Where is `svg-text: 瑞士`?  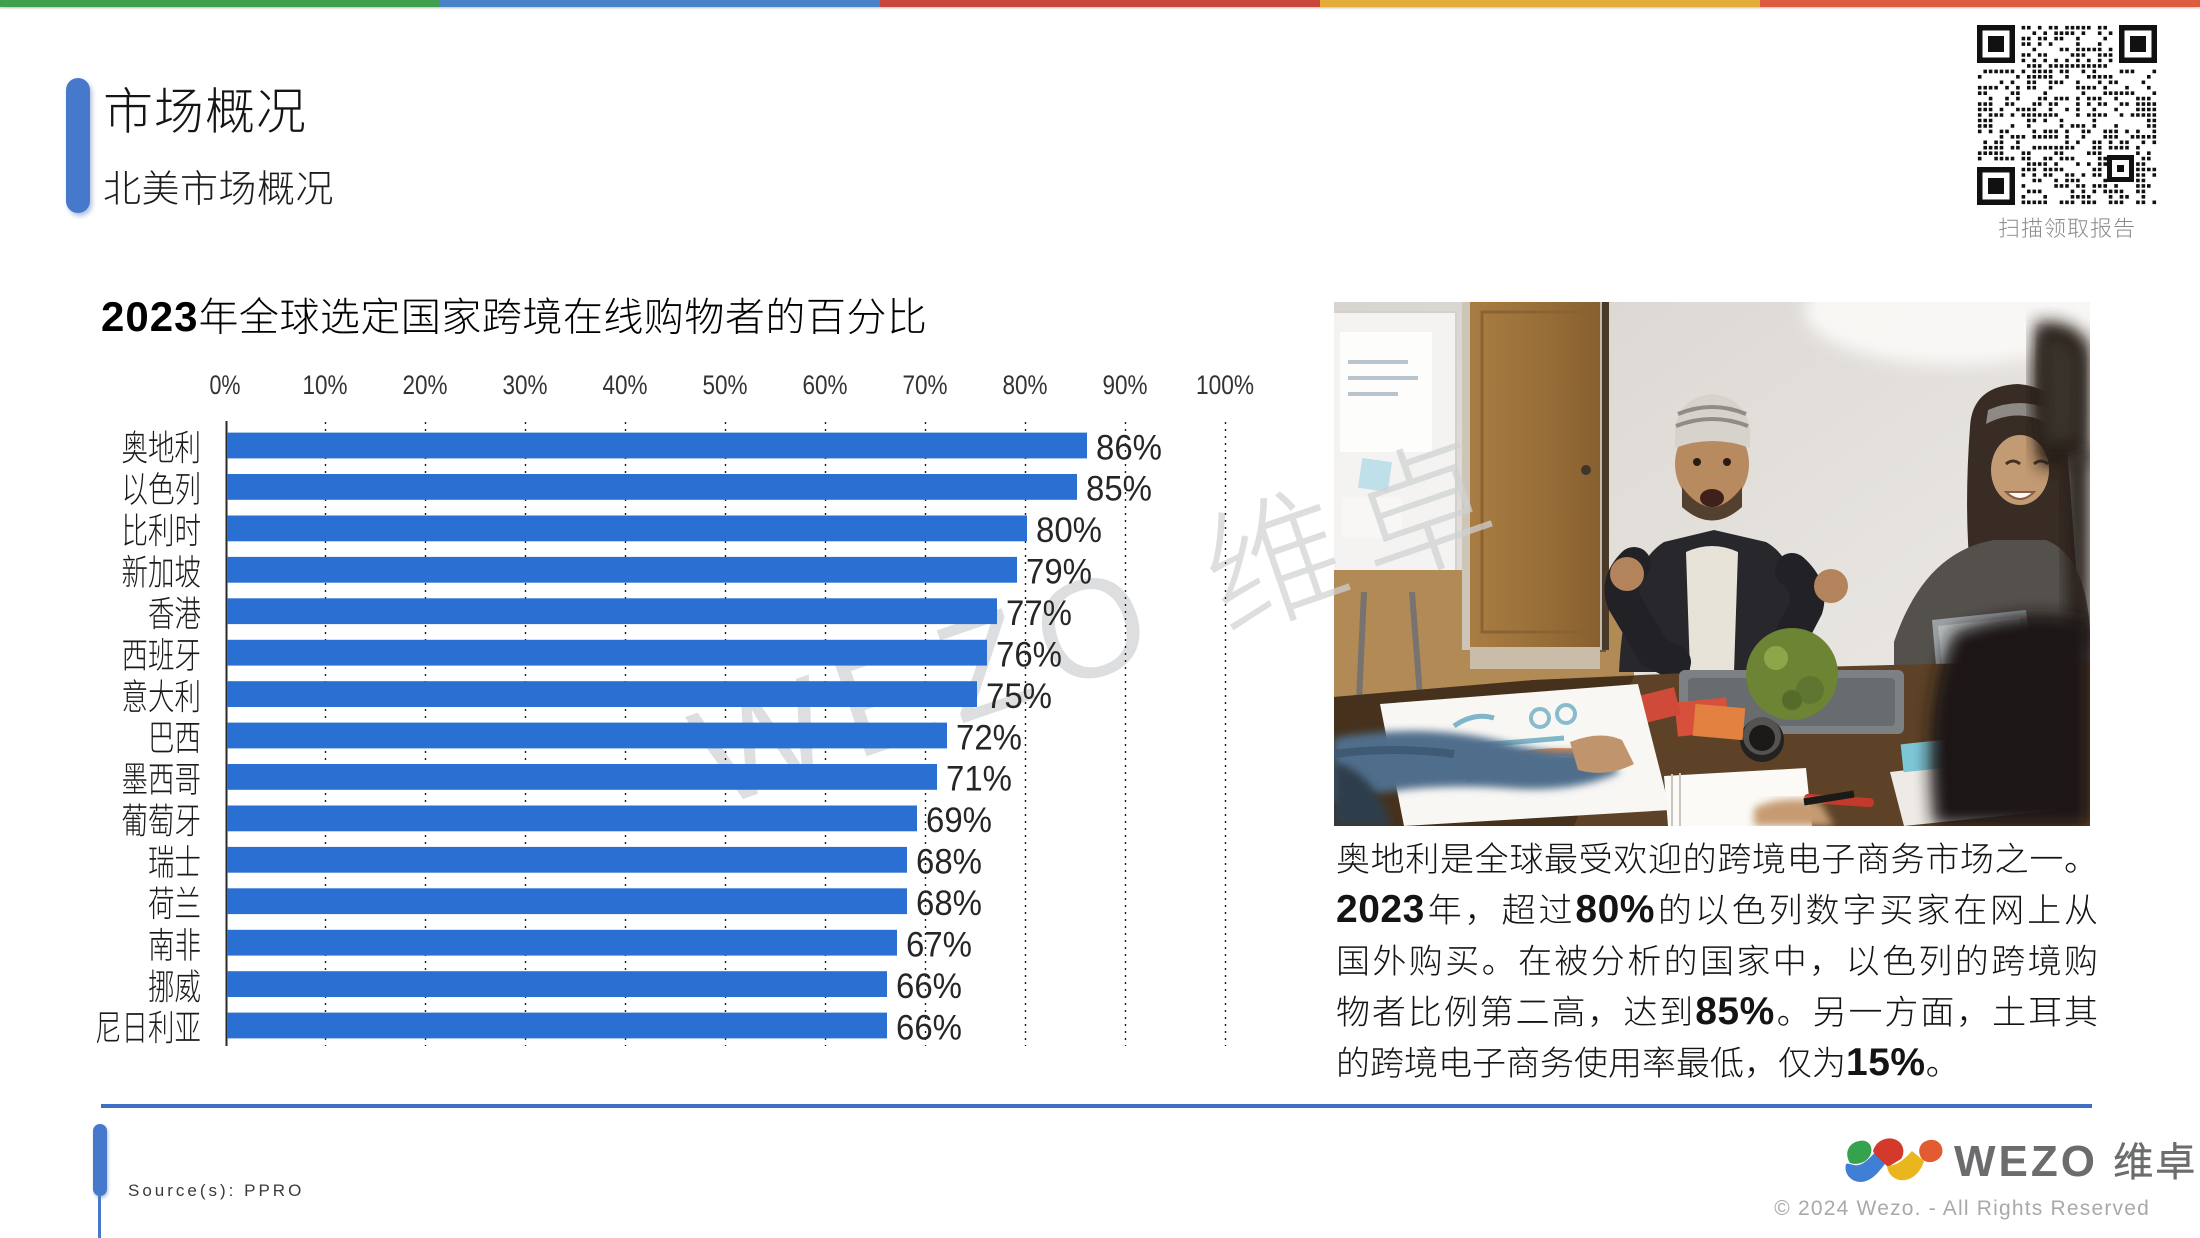
svg-text: 瑞士 is located at coordinates (174, 860).